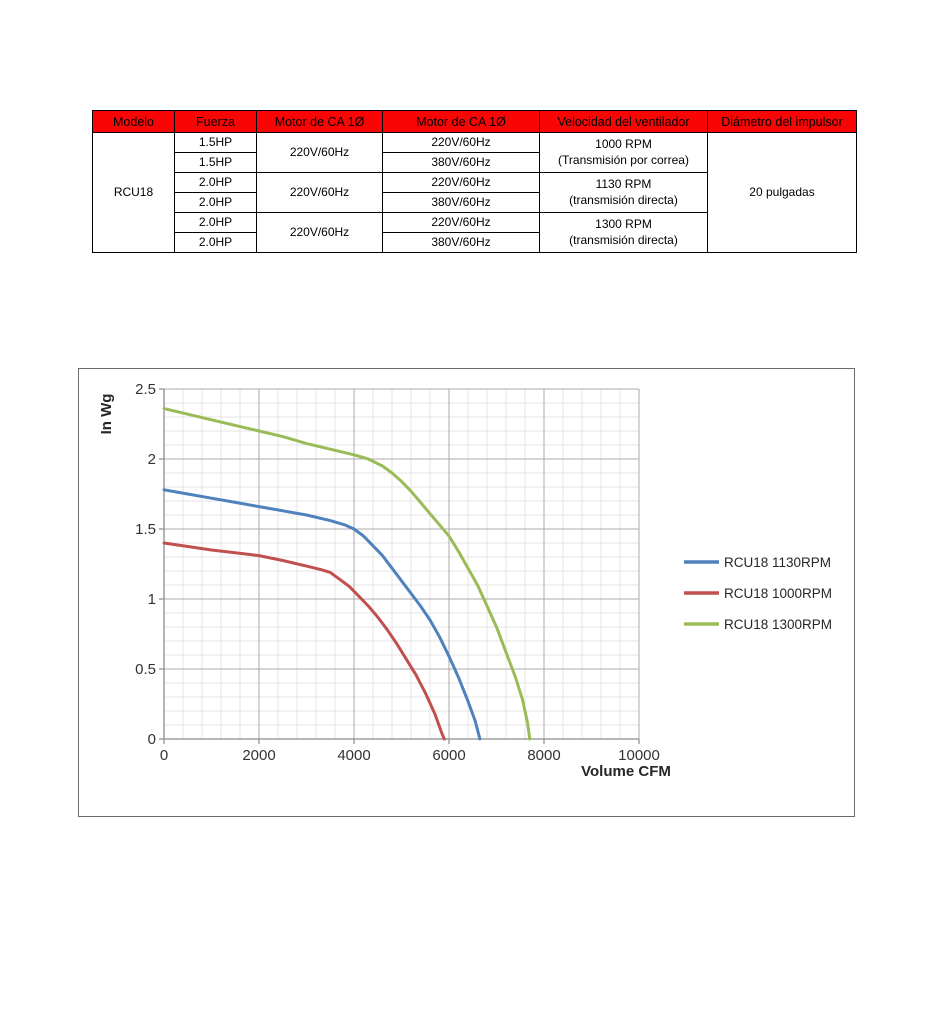  Describe the element at coordinates (215, 121) in the screenshot. I see `spec-table-header-cell: Fuerza` at that location.